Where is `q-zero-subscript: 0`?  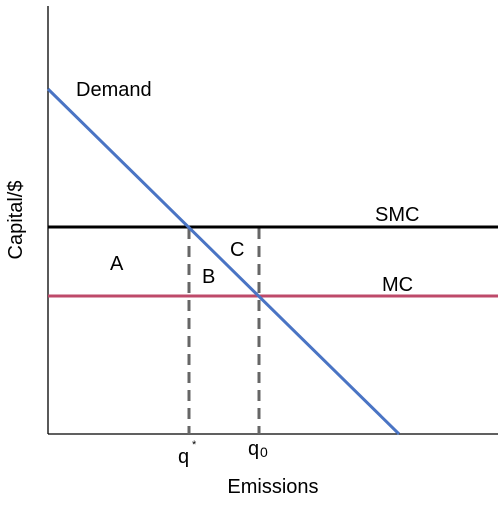
q-zero-subscript: 0 is located at coordinates (264, 452).